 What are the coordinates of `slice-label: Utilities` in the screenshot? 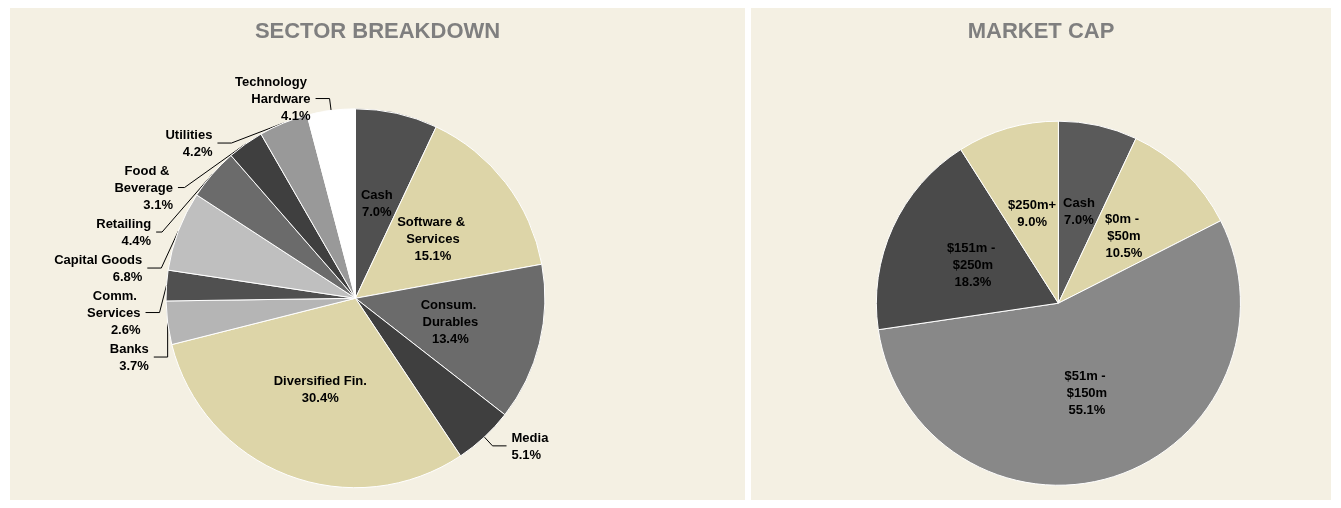 It's located at (189, 135).